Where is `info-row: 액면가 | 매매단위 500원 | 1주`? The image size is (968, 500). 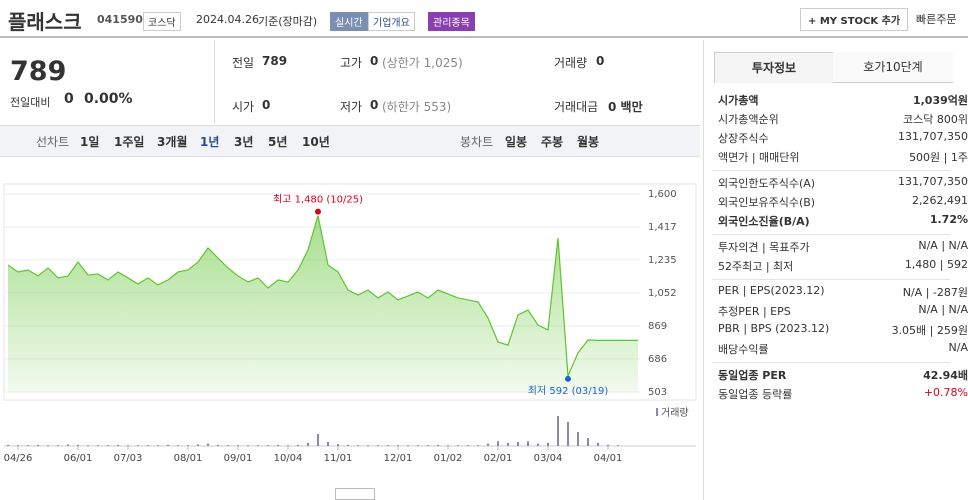 info-row: 액면가 | 매매단위 500원 | 1주 is located at coordinates (843, 158).